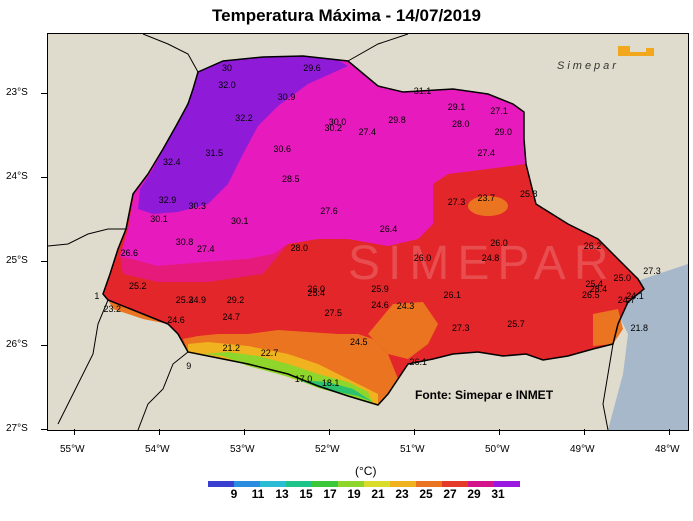 Image resolution: width=693 pixels, height=521 pixels. Describe the element at coordinates (639, 328) in the screenshot. I see `station-value: 21.8` at that location.